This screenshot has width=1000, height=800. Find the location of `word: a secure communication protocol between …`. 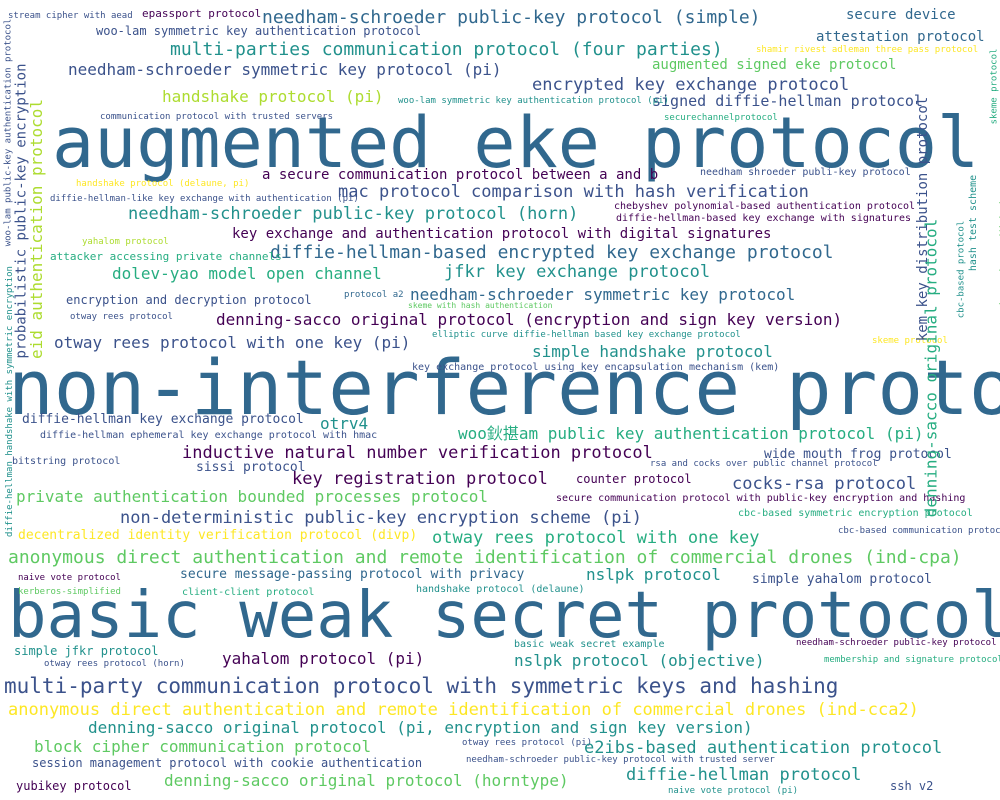

word: a secure communication protocol between … is located at coordinates (460, 175).